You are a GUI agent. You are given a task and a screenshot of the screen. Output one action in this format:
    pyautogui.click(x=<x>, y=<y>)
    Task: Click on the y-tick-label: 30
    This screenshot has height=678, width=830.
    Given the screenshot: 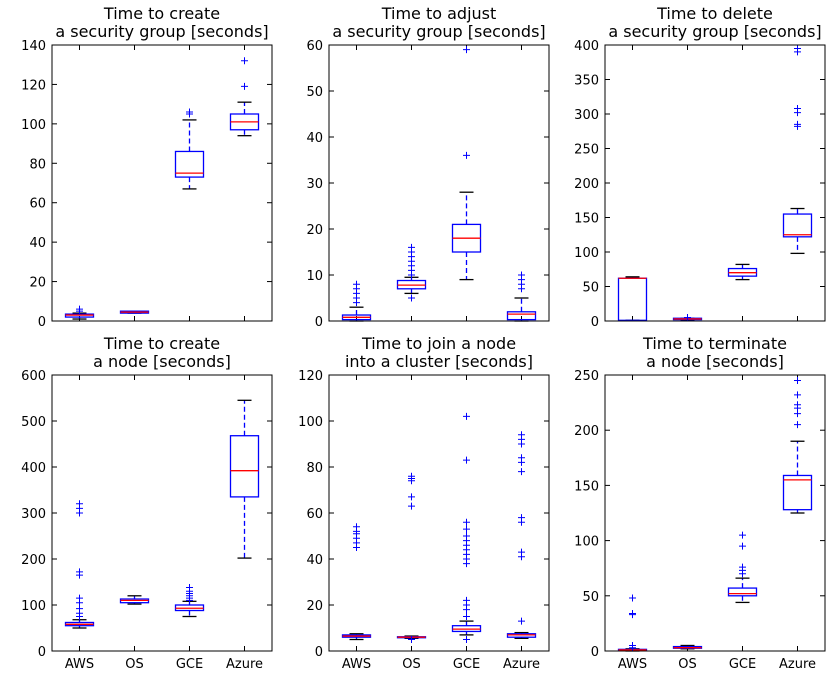 What is the action you would take?
    pyautogui.click(x=314, y=184)
    